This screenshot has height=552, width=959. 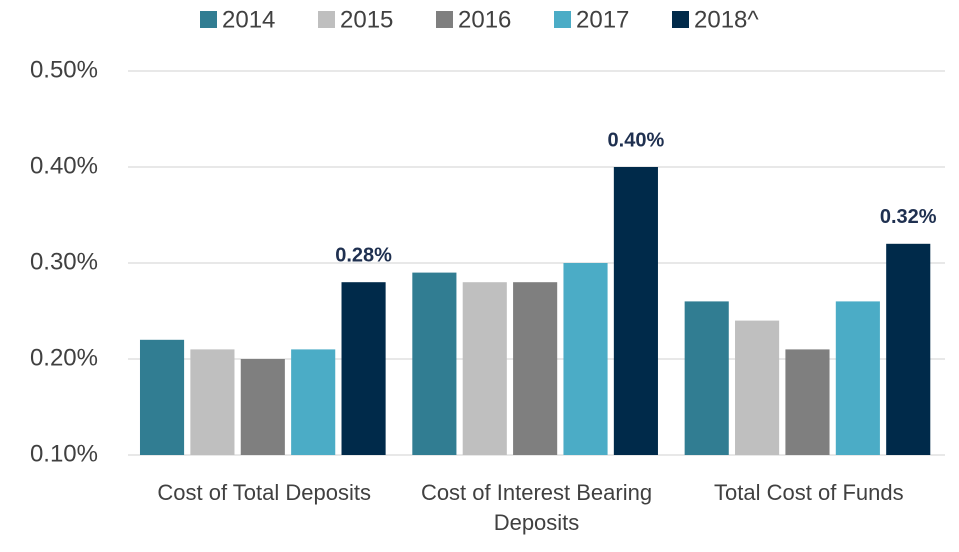 I want to click on legend-label: 2015, so click(x=366, y=19).